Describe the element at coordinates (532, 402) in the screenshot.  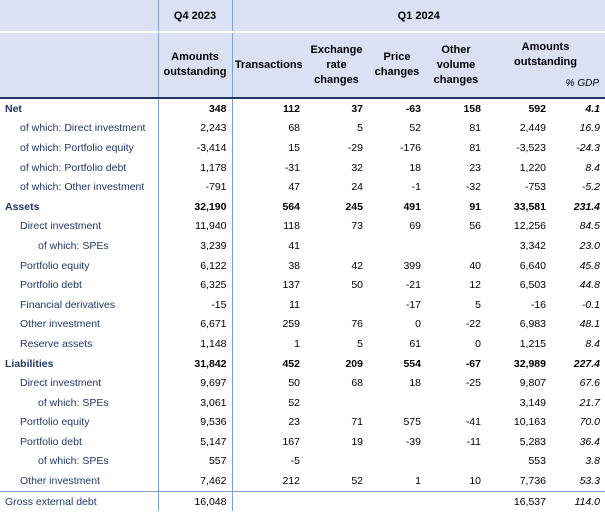
I see `cell-amount-q1: 3,149` at that location.